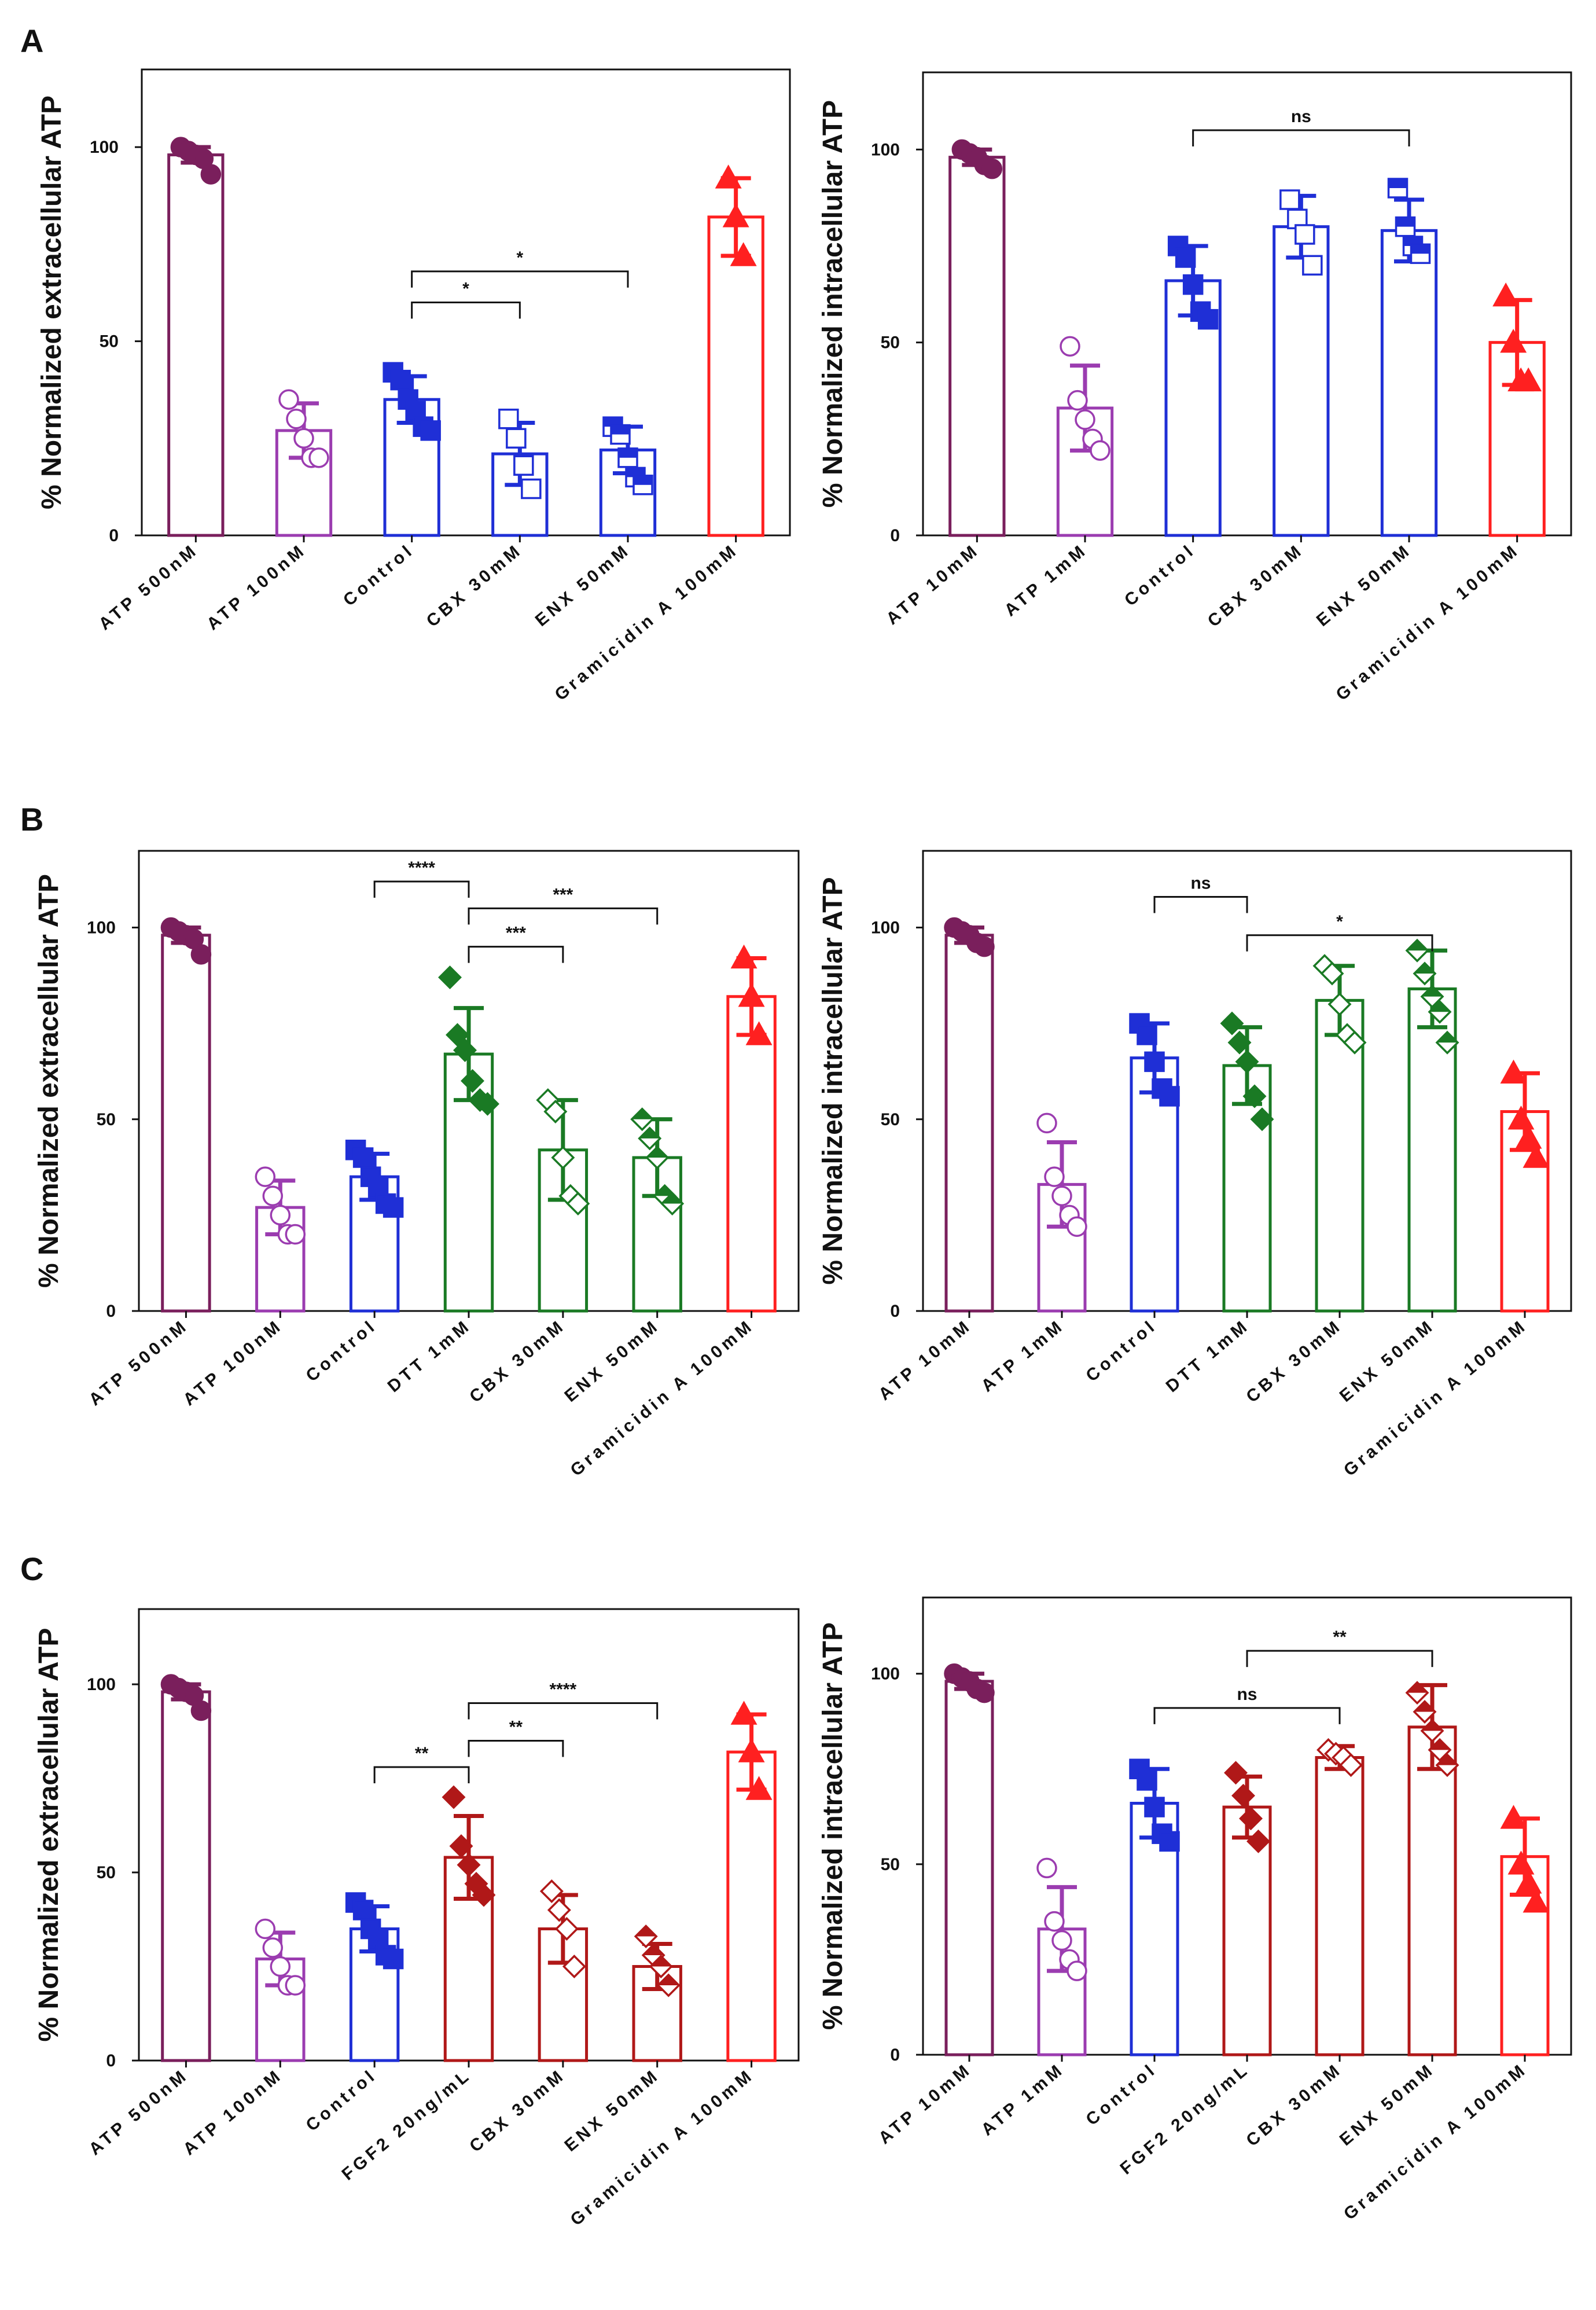 Image resolution: width=1596 pixels, height=2310 pixels. I want to click on significance-bracket: ****, so click(563, 1700).